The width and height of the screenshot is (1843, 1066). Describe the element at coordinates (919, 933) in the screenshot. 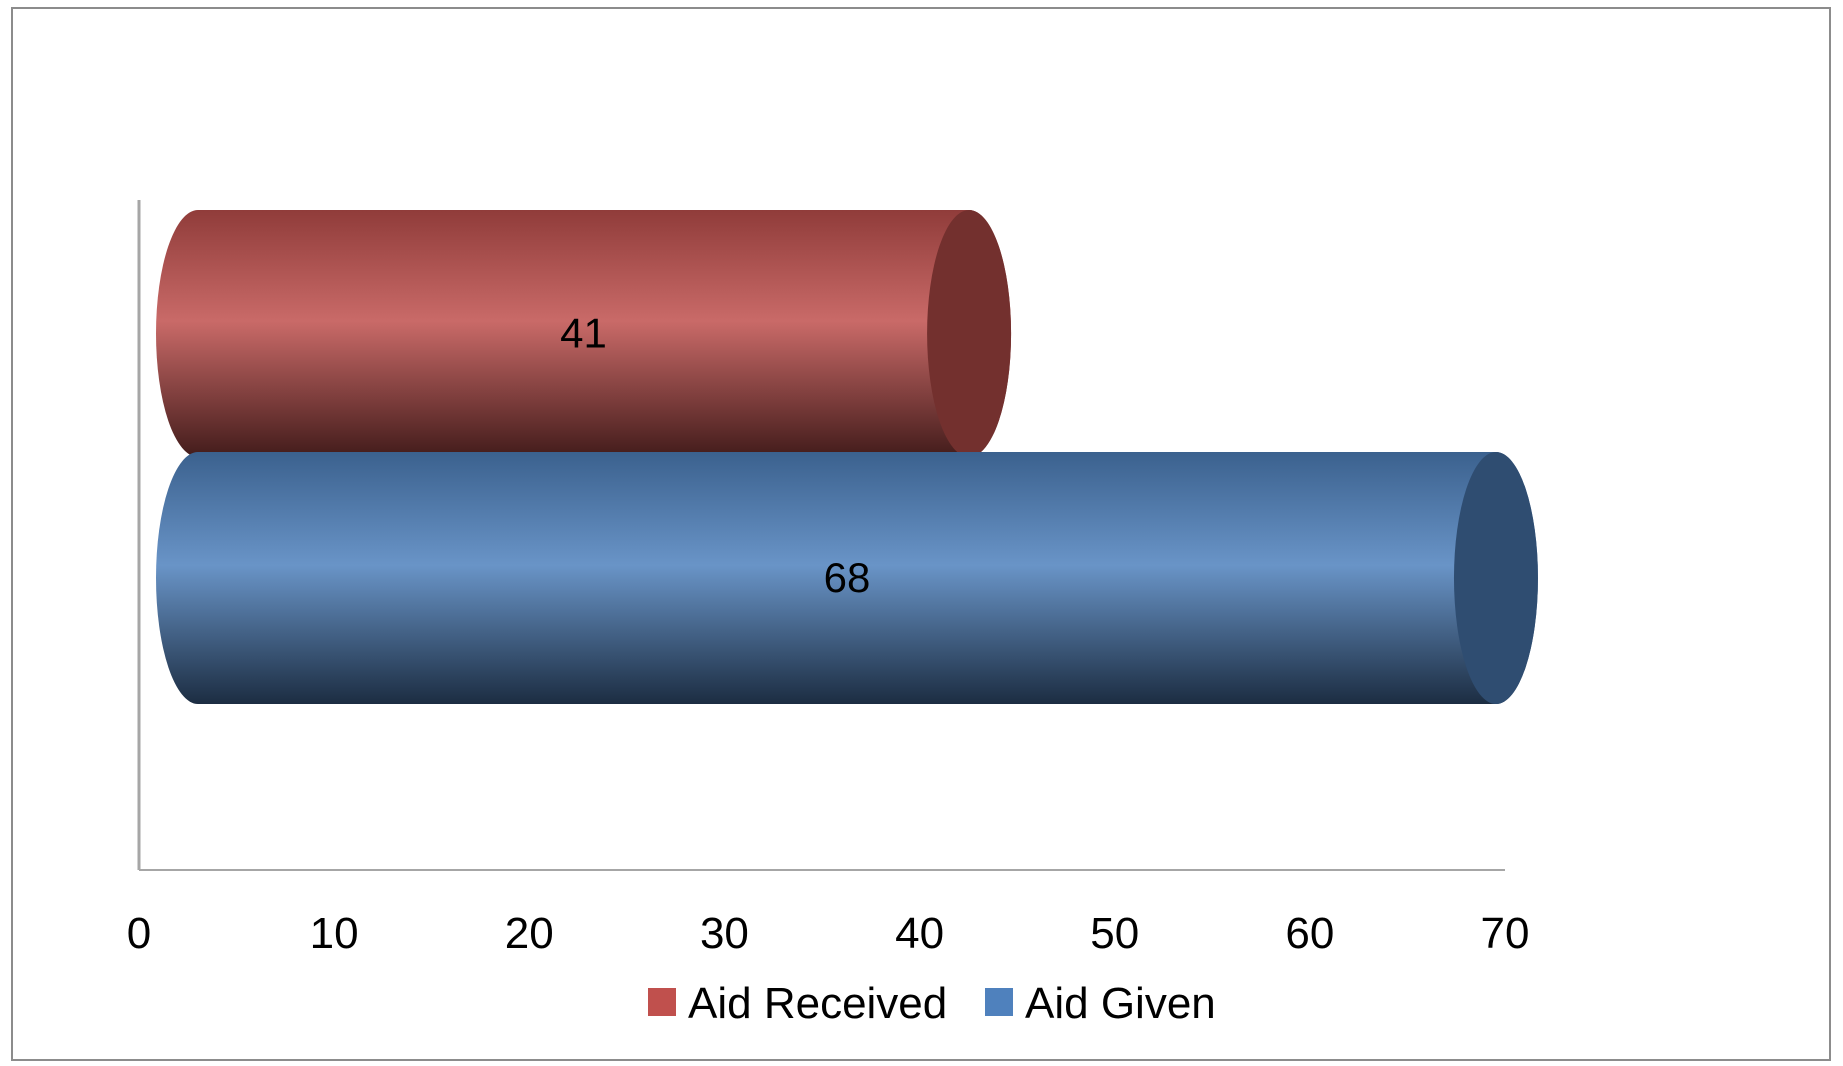

I see `x-tick-label: 40` at that location.